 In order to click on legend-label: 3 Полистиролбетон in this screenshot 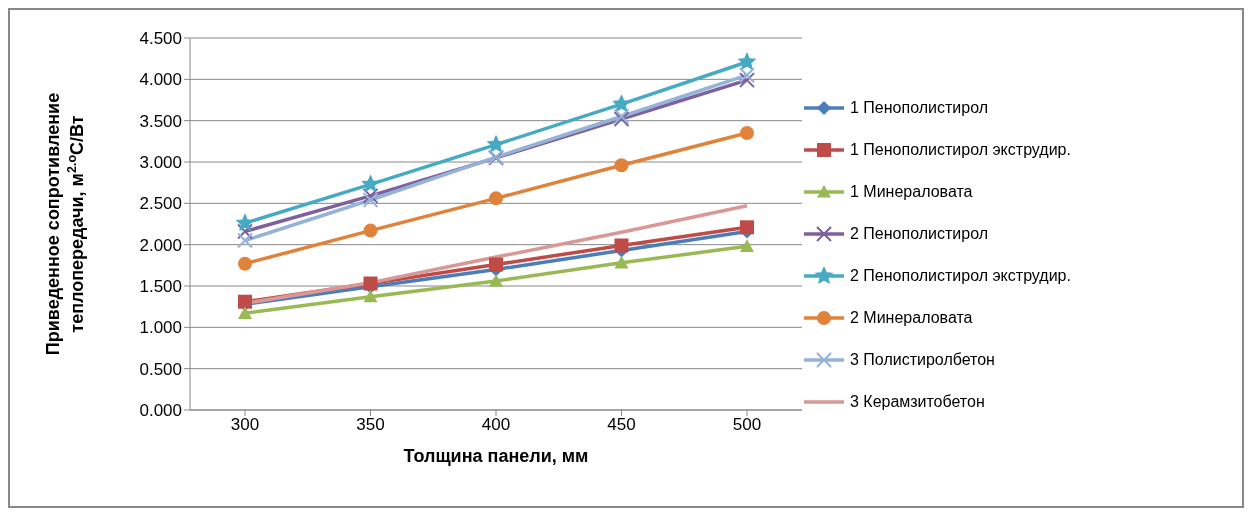, I will do `click(922, 360)`.